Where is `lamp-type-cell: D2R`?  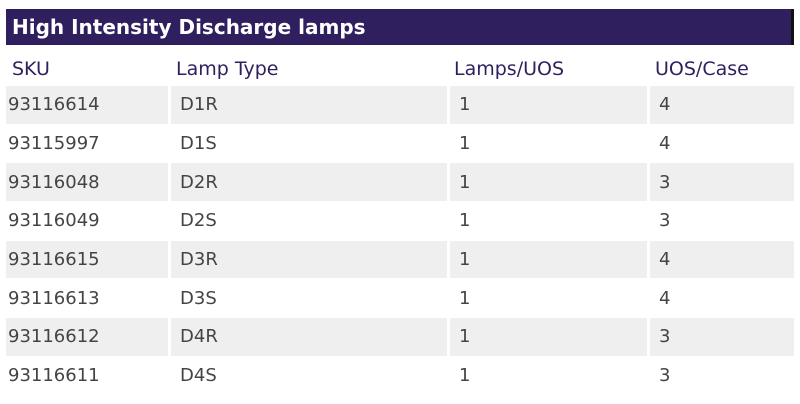 lamp-type-cell: D2R is located at coordinates (307, 182).